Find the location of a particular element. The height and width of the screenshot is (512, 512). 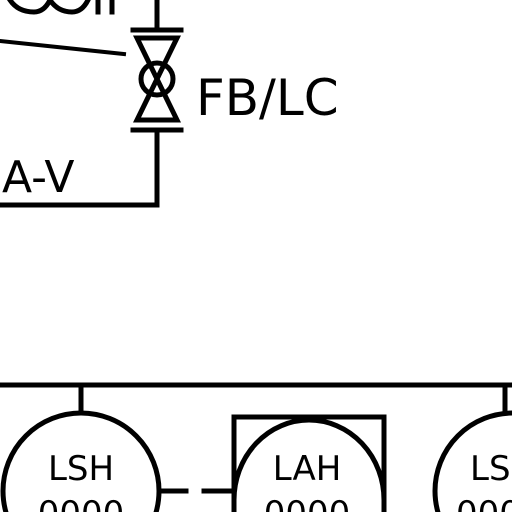

signal-line is located at coordinates (63, 47).